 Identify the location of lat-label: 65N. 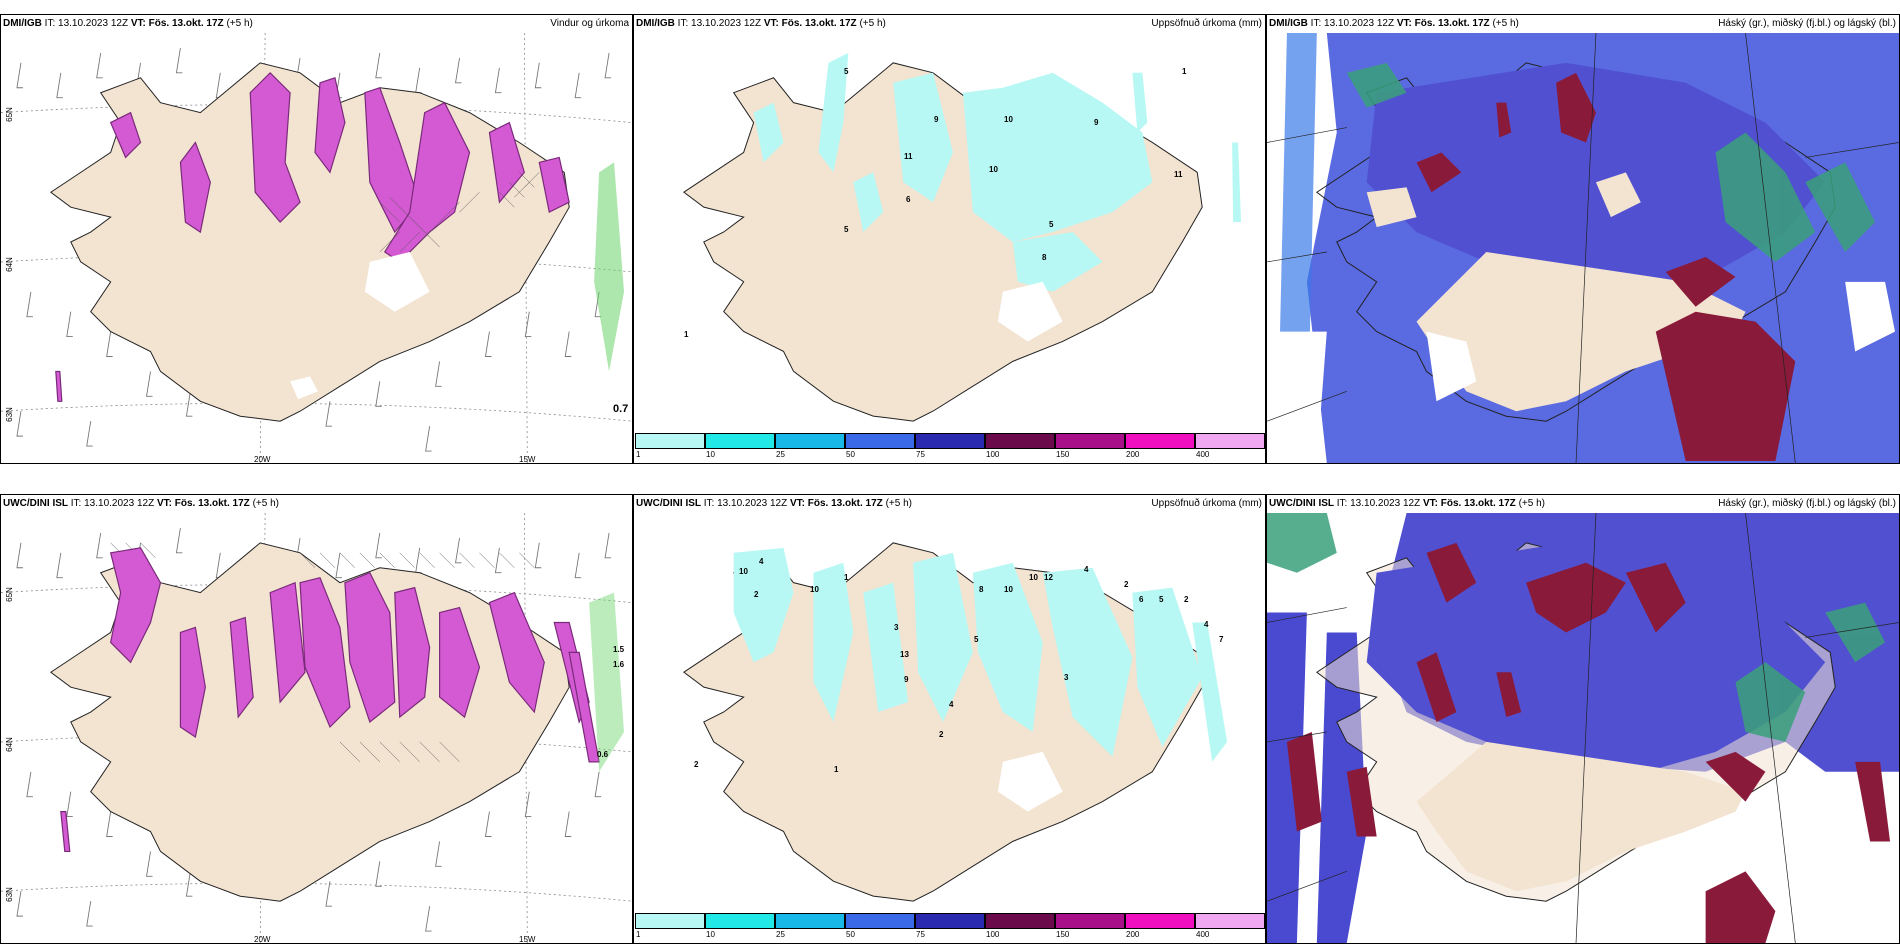
(9, 114).